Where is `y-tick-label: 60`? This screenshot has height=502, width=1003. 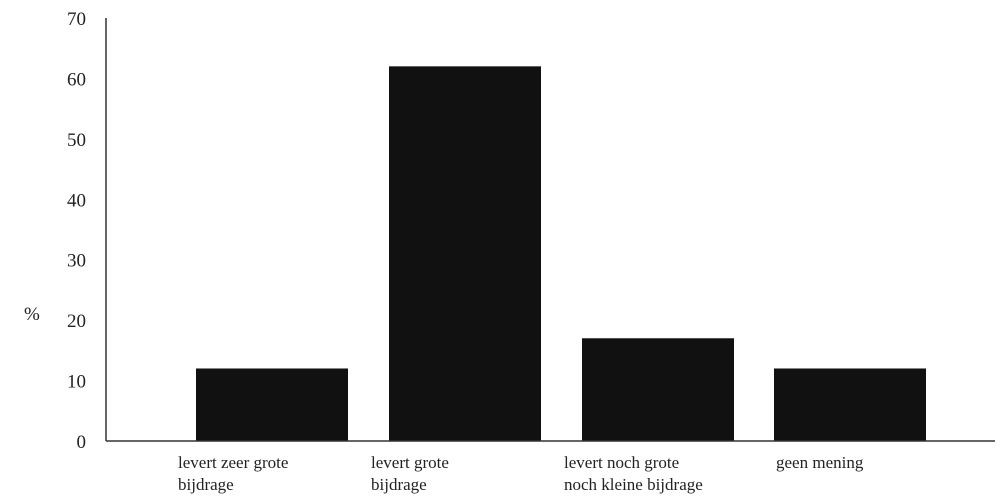 y-tick-label: 60 is located at coordinates (76, 79).